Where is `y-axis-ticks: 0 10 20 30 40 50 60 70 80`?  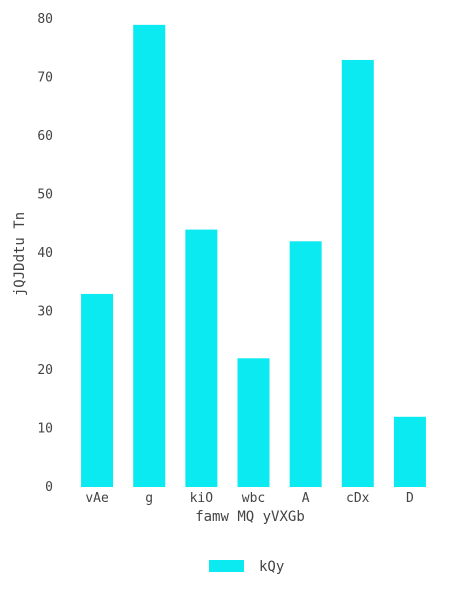 y-axis-ticks: 0 10 20 30 40 50 60 70 80 is located at coordinates (45, 253).